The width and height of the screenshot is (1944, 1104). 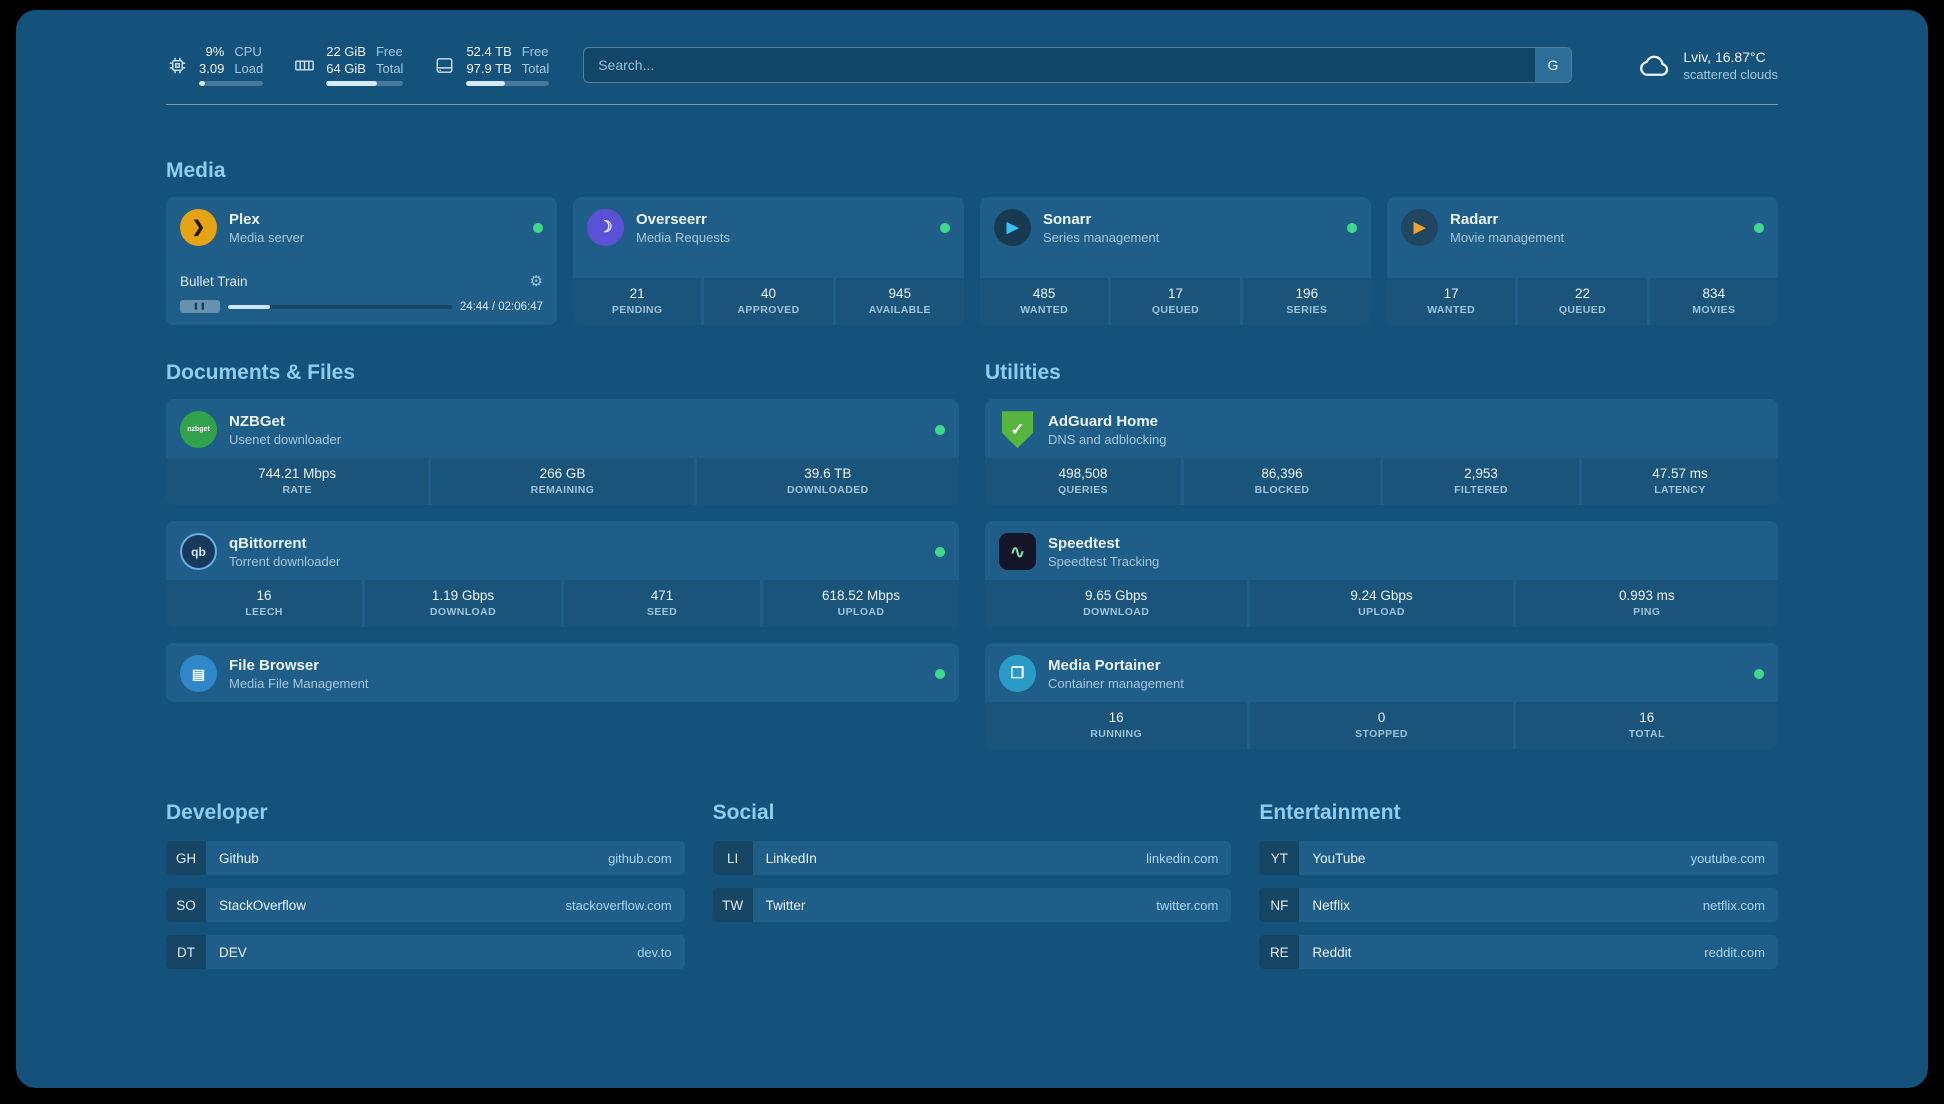 What do you see at coordinates (1582, 310) in the screenshot?
I see `stat-label: QUEUED` at bounding box center [1582, 310].